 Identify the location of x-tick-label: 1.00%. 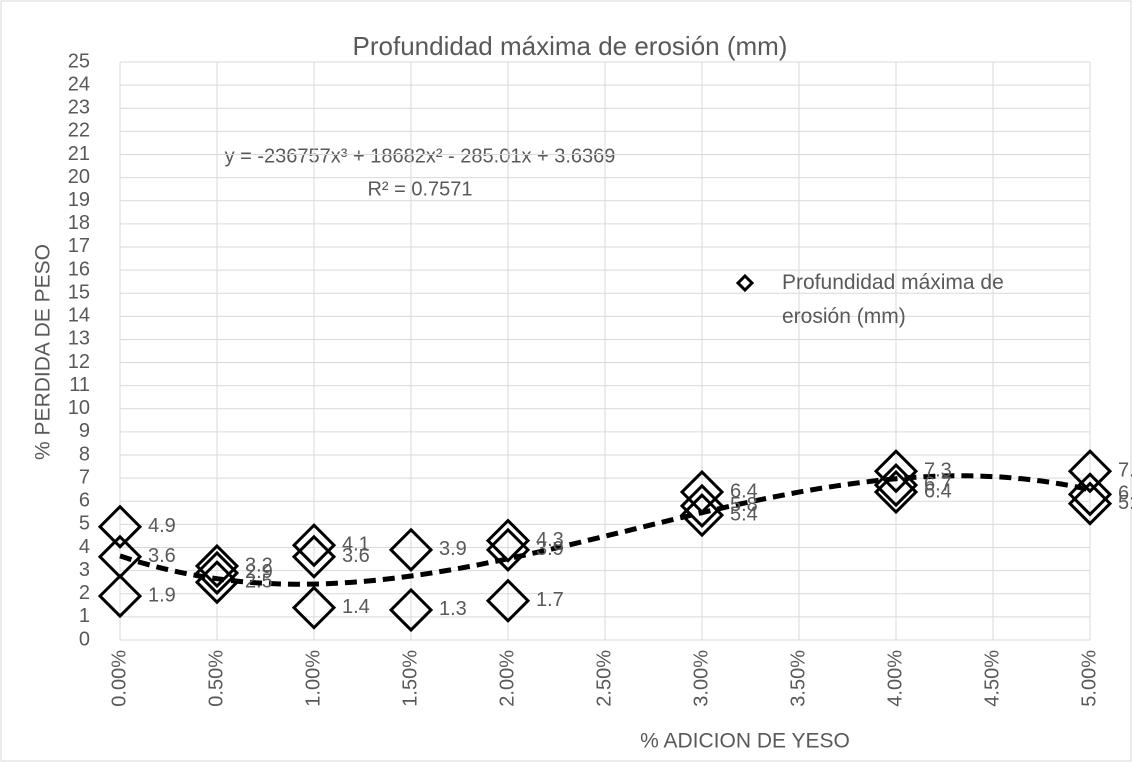
(313, 678).